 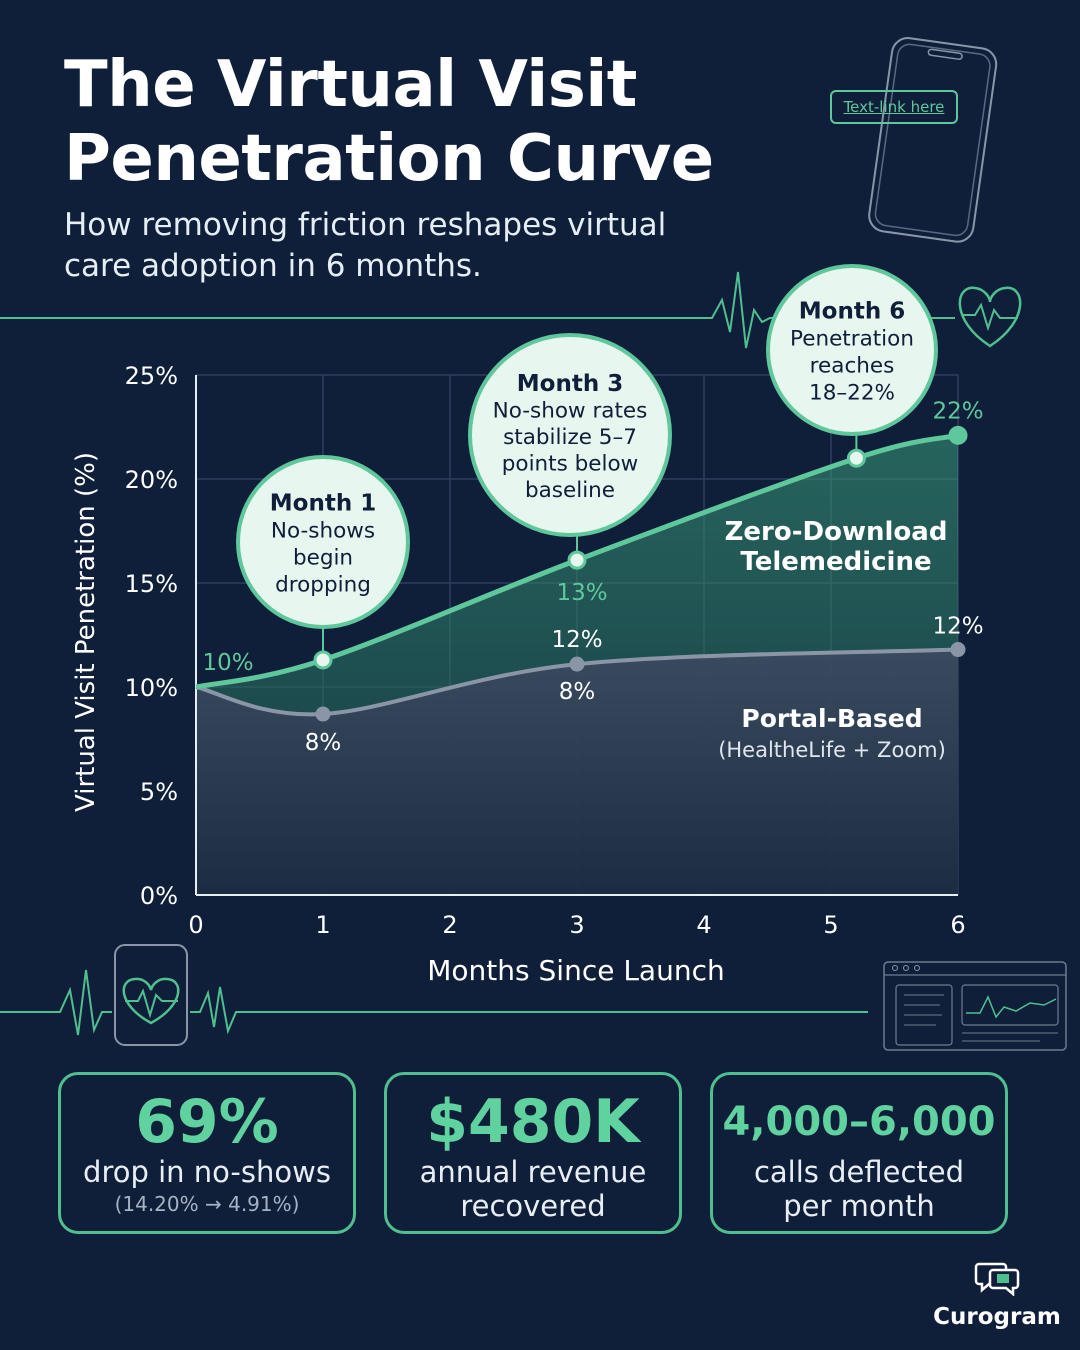 I want to click on callout-text: reaches, so click(x=852, y=366).